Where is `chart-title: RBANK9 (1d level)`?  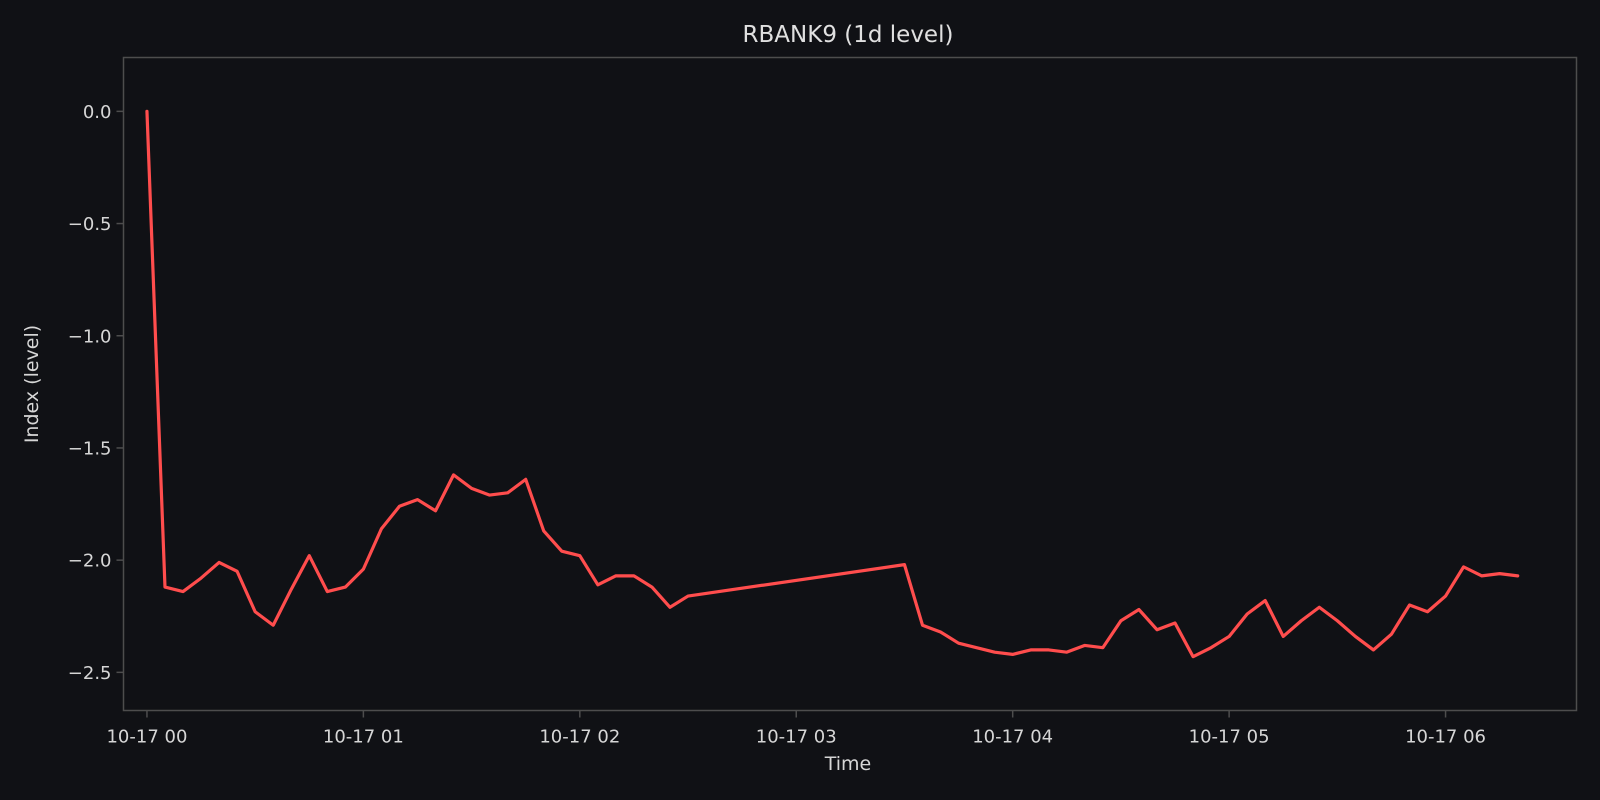 chart-title: RBANK9 (1d level) is located at coordinates (848, 35).